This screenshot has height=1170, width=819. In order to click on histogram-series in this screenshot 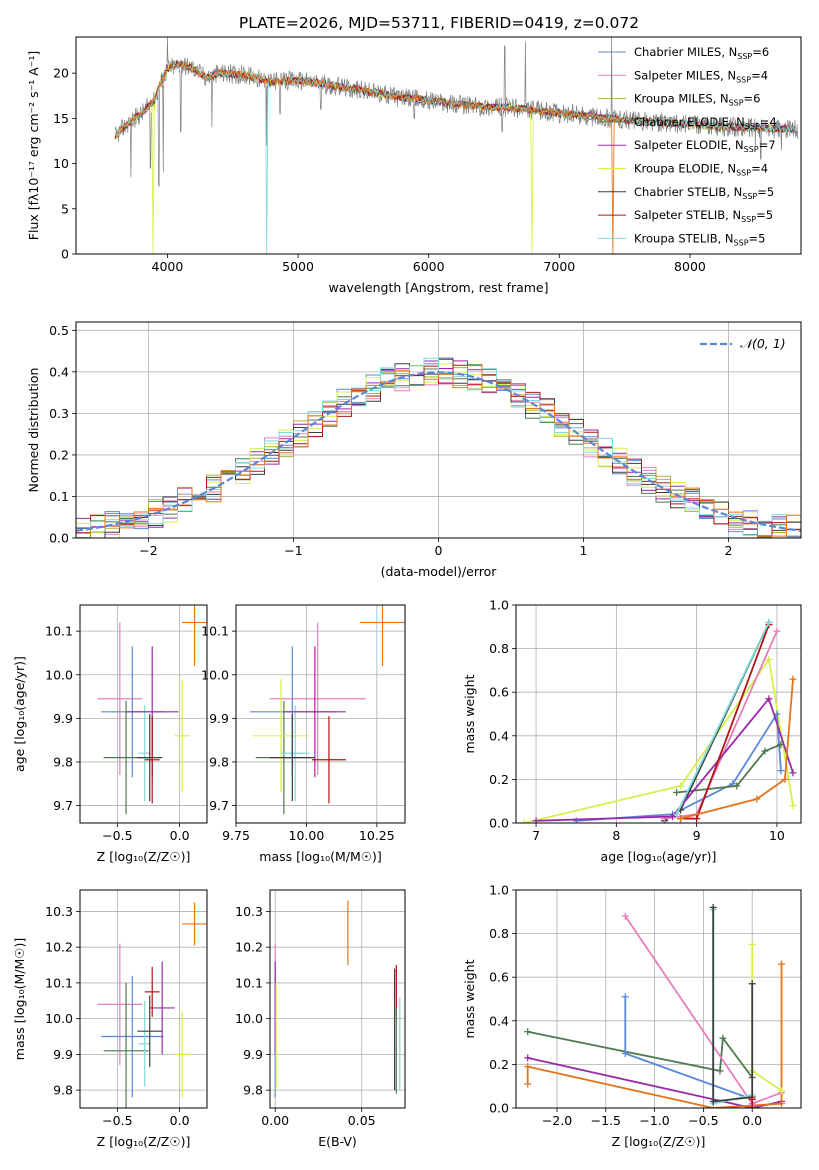, I will do `click(438, 447)`.